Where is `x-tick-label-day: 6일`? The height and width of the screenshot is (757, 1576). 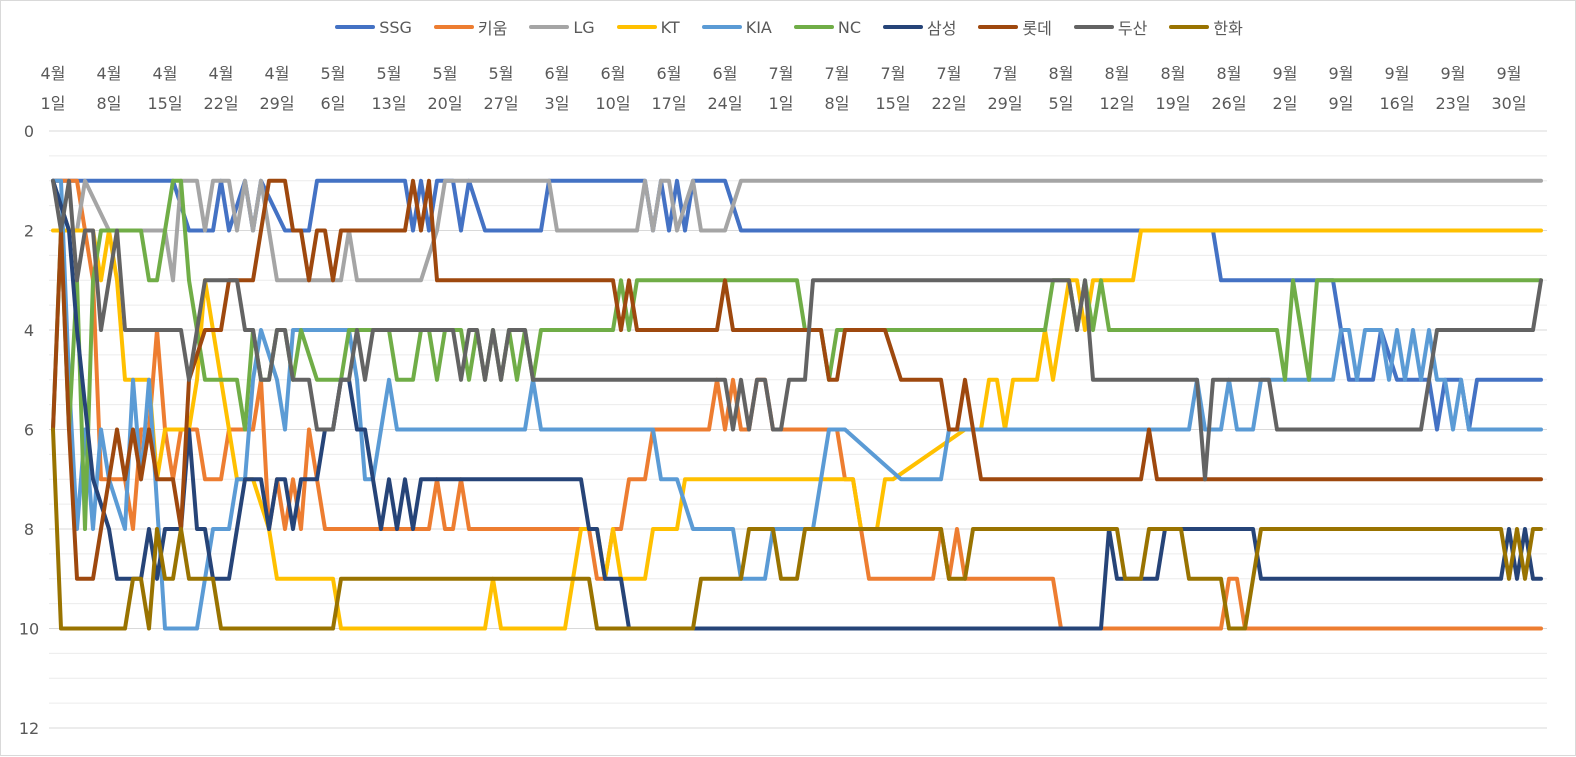 x-tick-label-day: 6일 is located at coordinates (333, 103).